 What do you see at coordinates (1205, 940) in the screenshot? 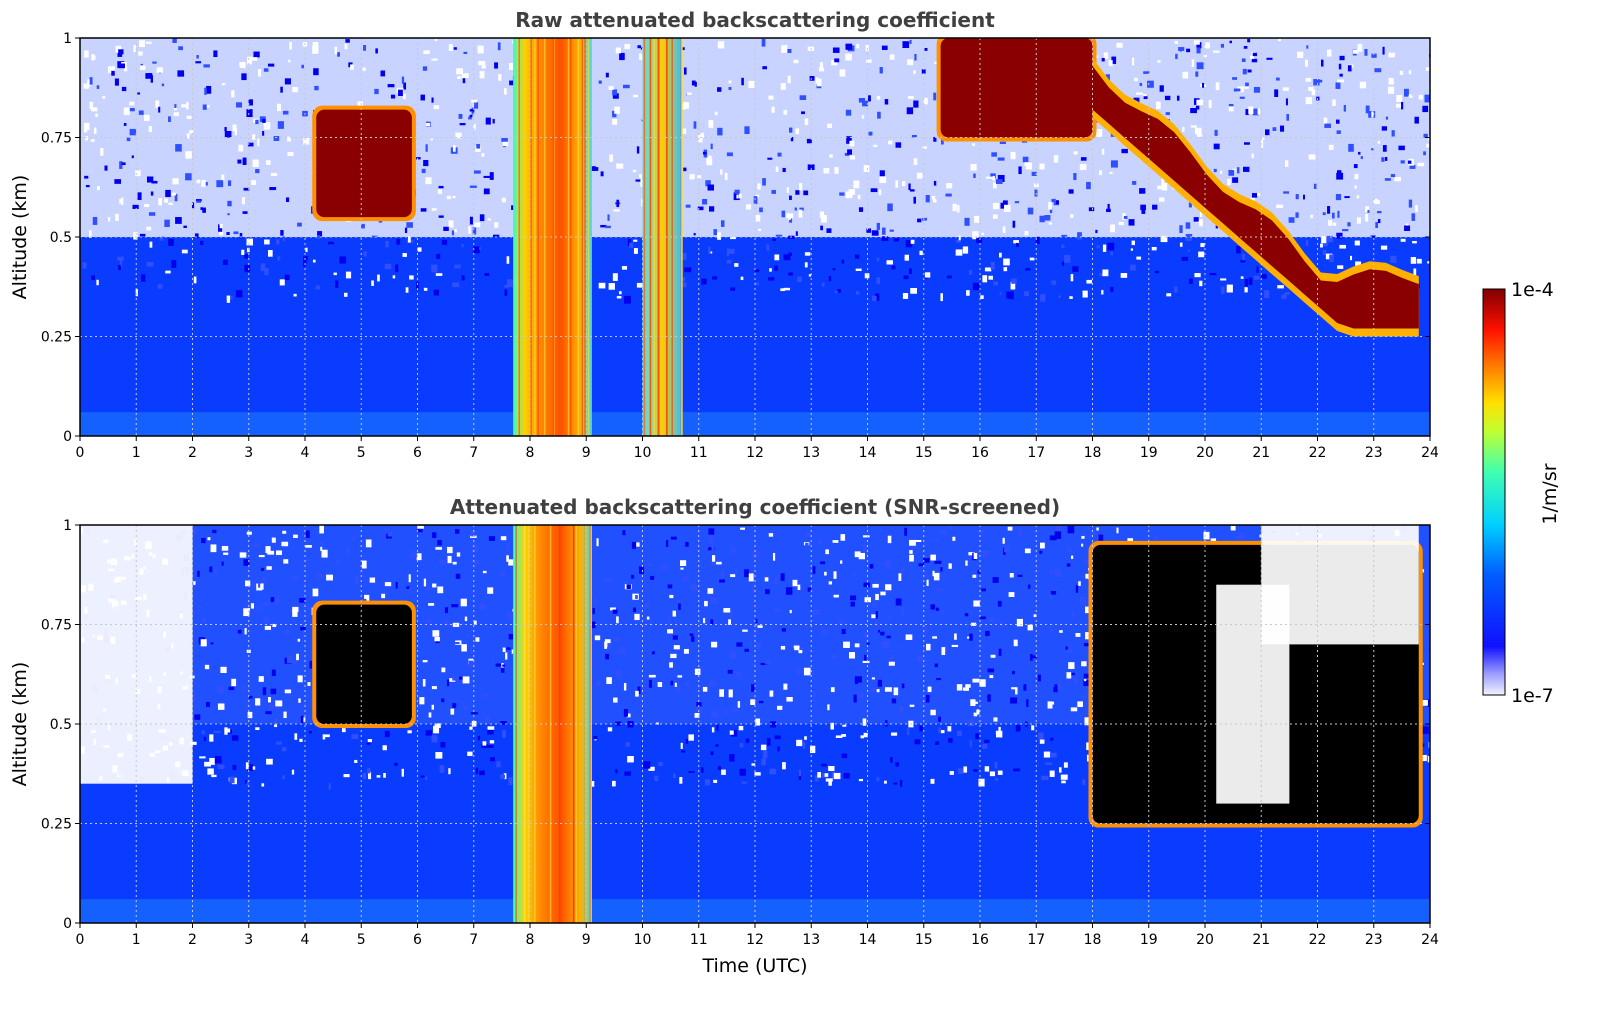
I see `x-tick-label: 20` at bounding box center [1205, 940].